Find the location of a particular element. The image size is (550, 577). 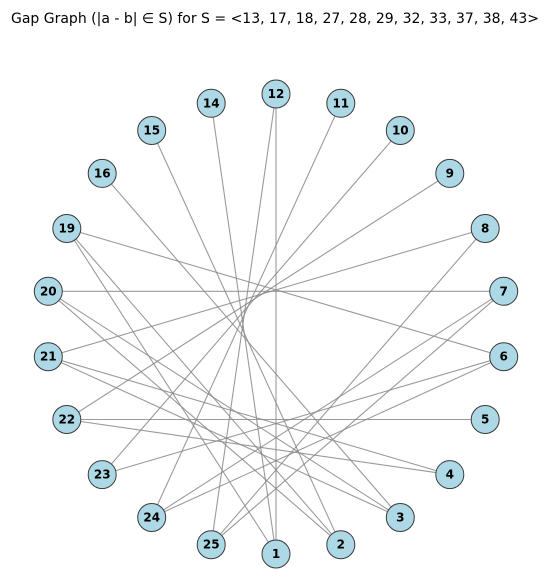

node-label-8: 8 is located at coordinates (485, 229).